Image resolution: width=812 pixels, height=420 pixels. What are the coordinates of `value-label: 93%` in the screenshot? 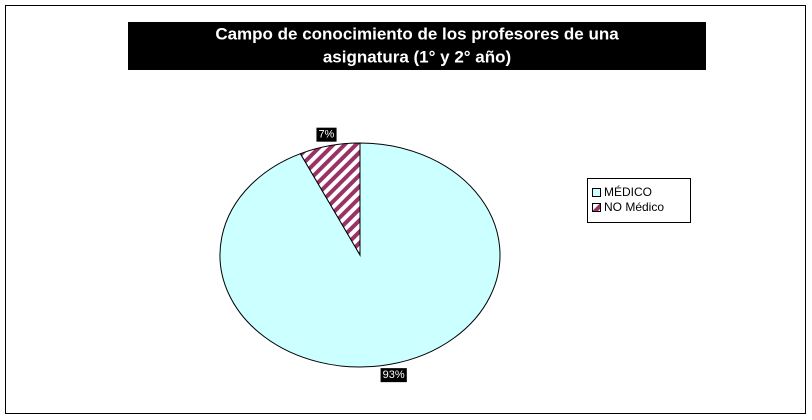 It's located at (394, 375).